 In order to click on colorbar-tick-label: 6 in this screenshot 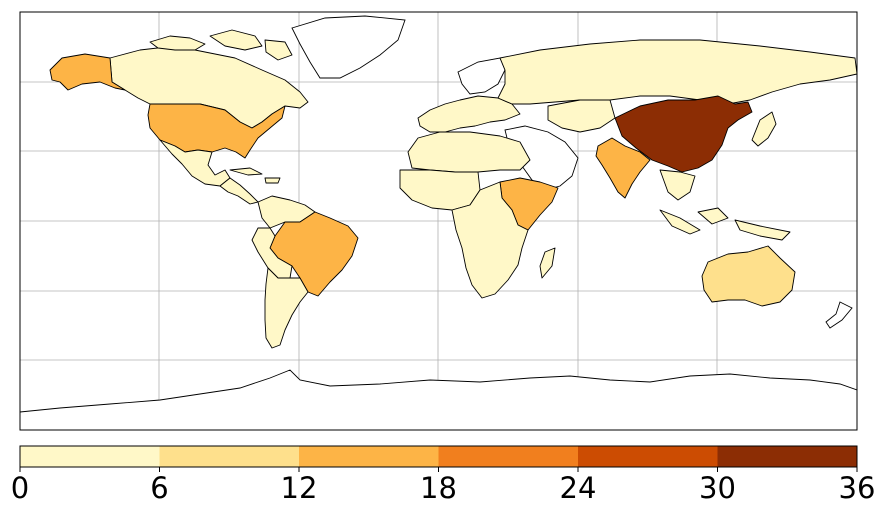, I will do `click(159, 488)`.